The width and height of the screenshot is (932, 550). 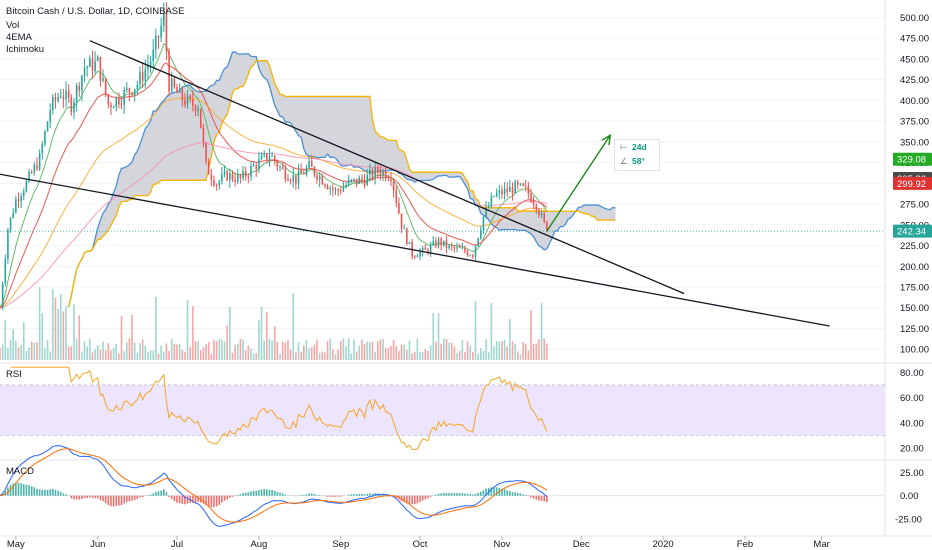 I want to click on range-icon: ⊢, so click(x=624, y=147).